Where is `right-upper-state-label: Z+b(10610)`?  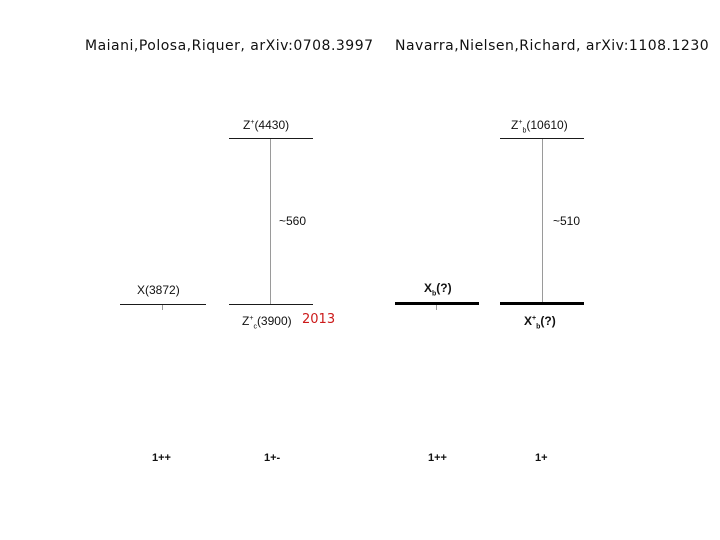
right-upper-state-label: Z+b(10610) is located at coordinates (539, 126).